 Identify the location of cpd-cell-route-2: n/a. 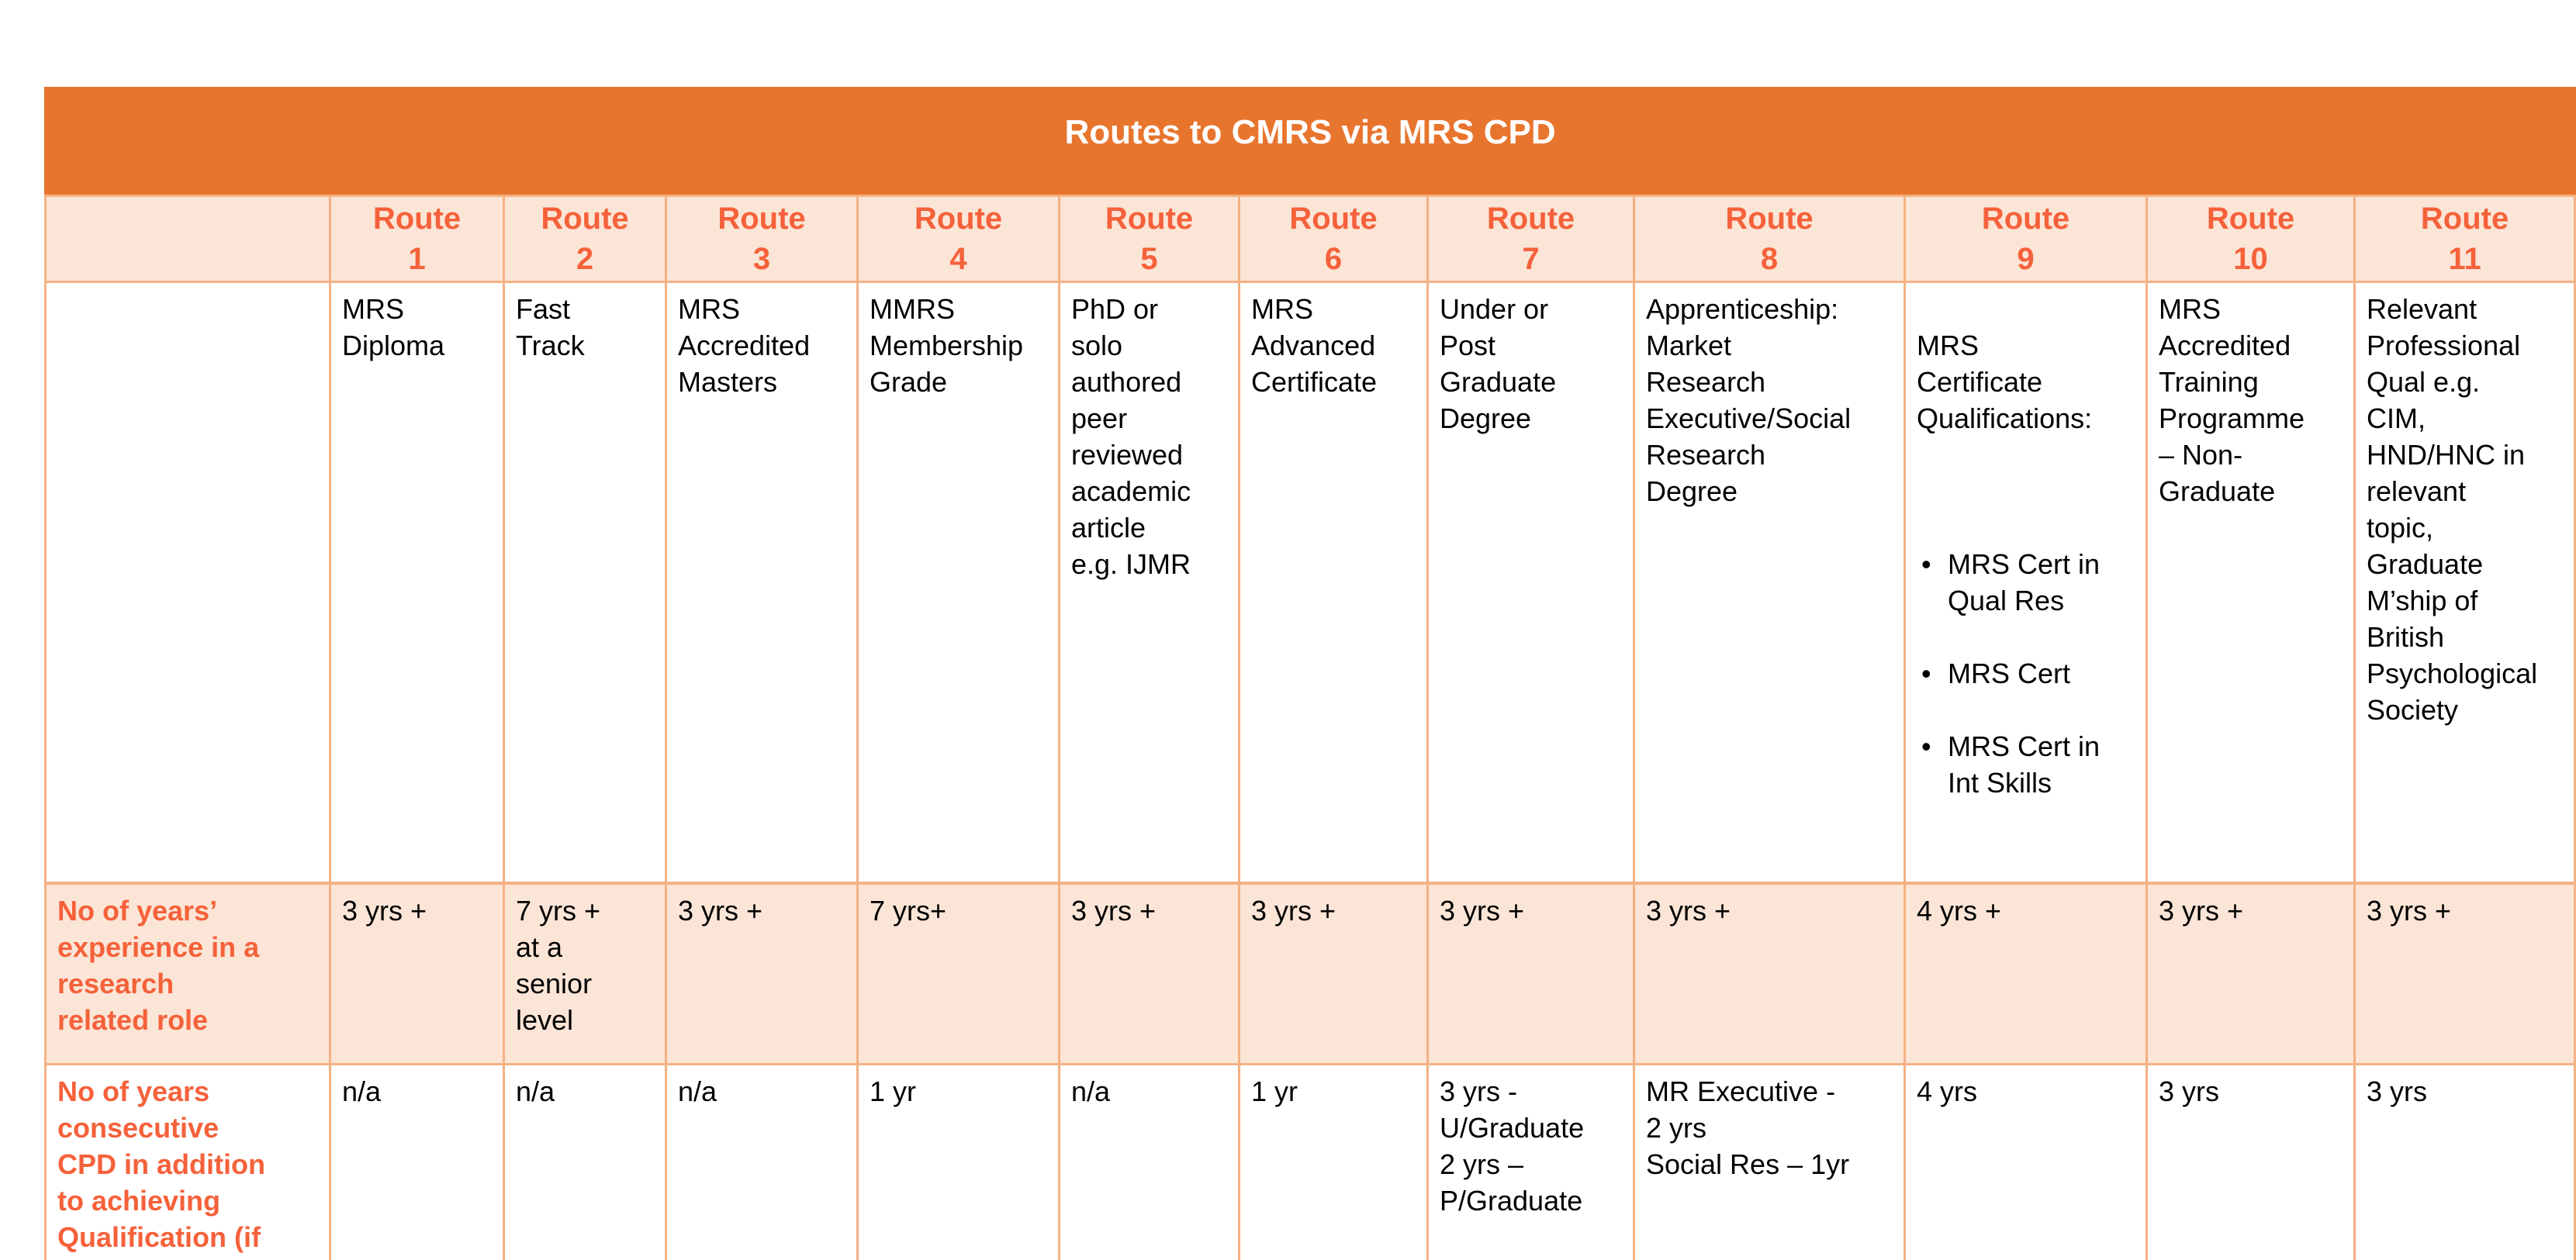
(585, 1161).